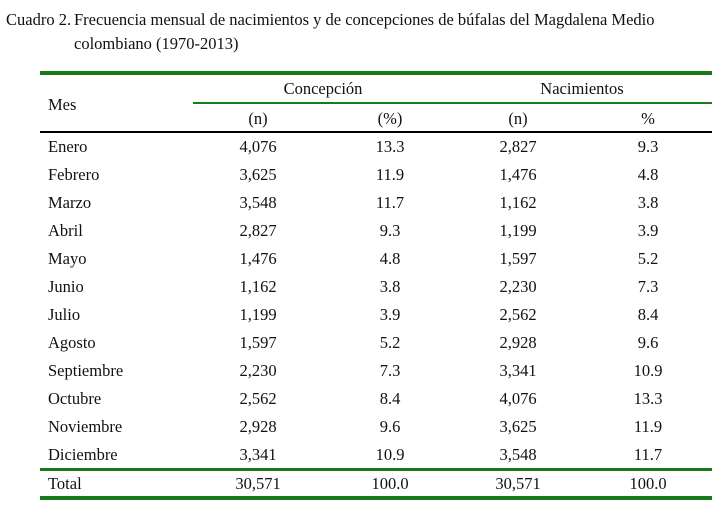  What do you see at coordinates (258, 174) in the screenshot?
I see `cell-c-n: 3,625` at bounding box center [258, 174].